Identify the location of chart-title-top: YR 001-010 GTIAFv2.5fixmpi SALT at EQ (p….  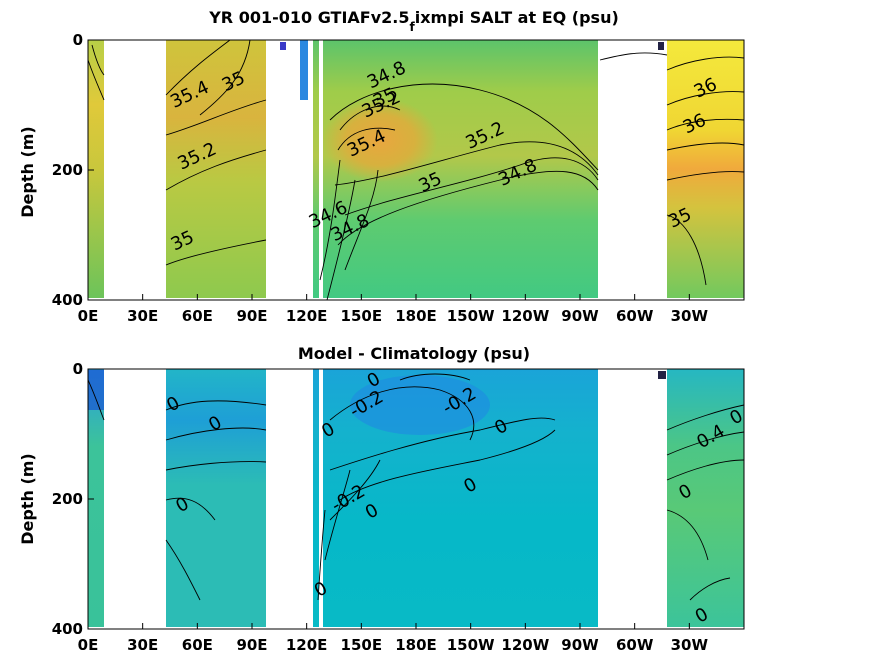
(413, 21).